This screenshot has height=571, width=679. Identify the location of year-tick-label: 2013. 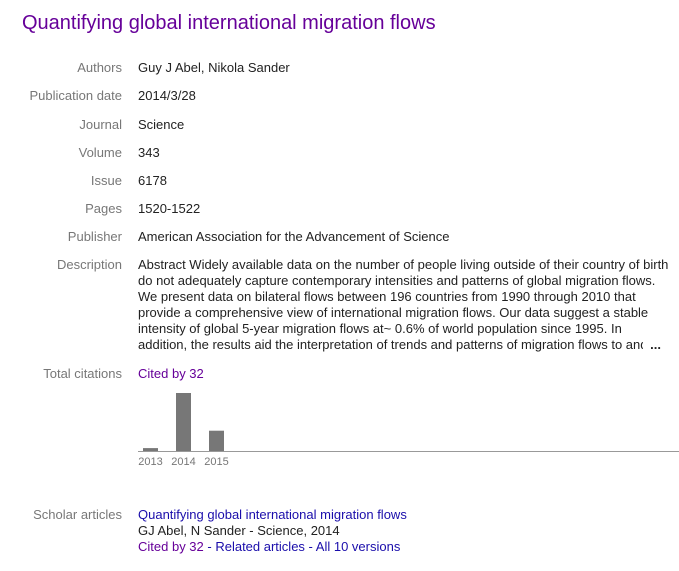
(150, 462).